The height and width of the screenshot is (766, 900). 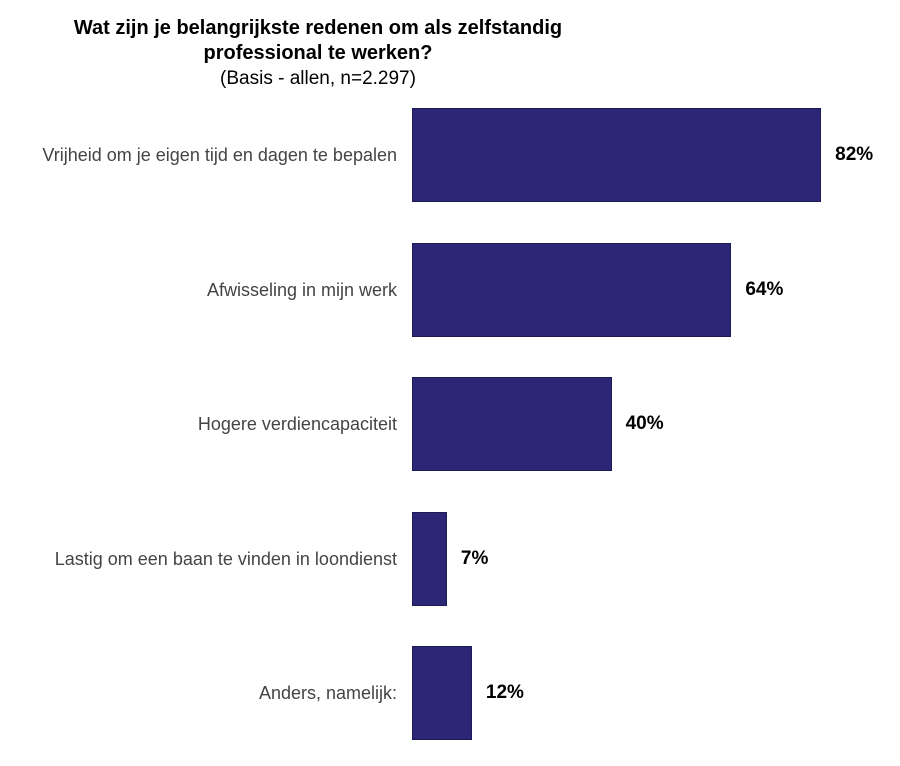 I want to click on chart-subtitle: (Basis - allen, n=2.297), so click(x=318, y=78).